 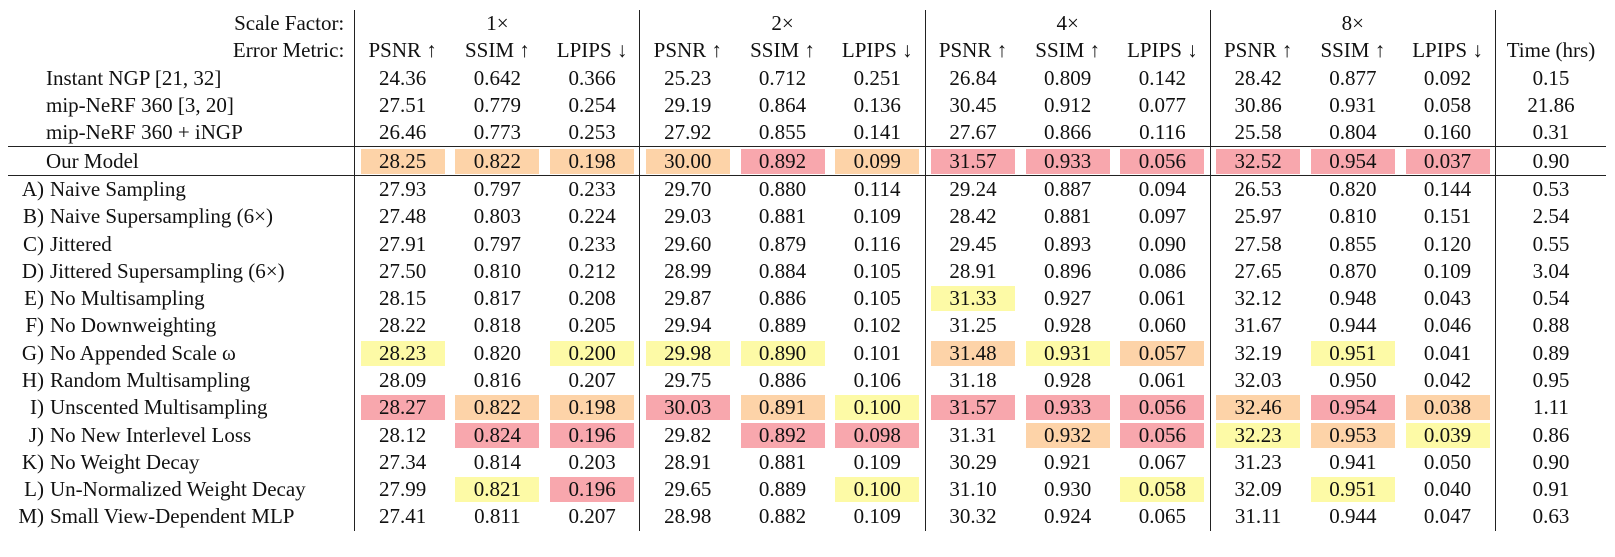 I want to click on row-id: G), so click(x=32, y=352).